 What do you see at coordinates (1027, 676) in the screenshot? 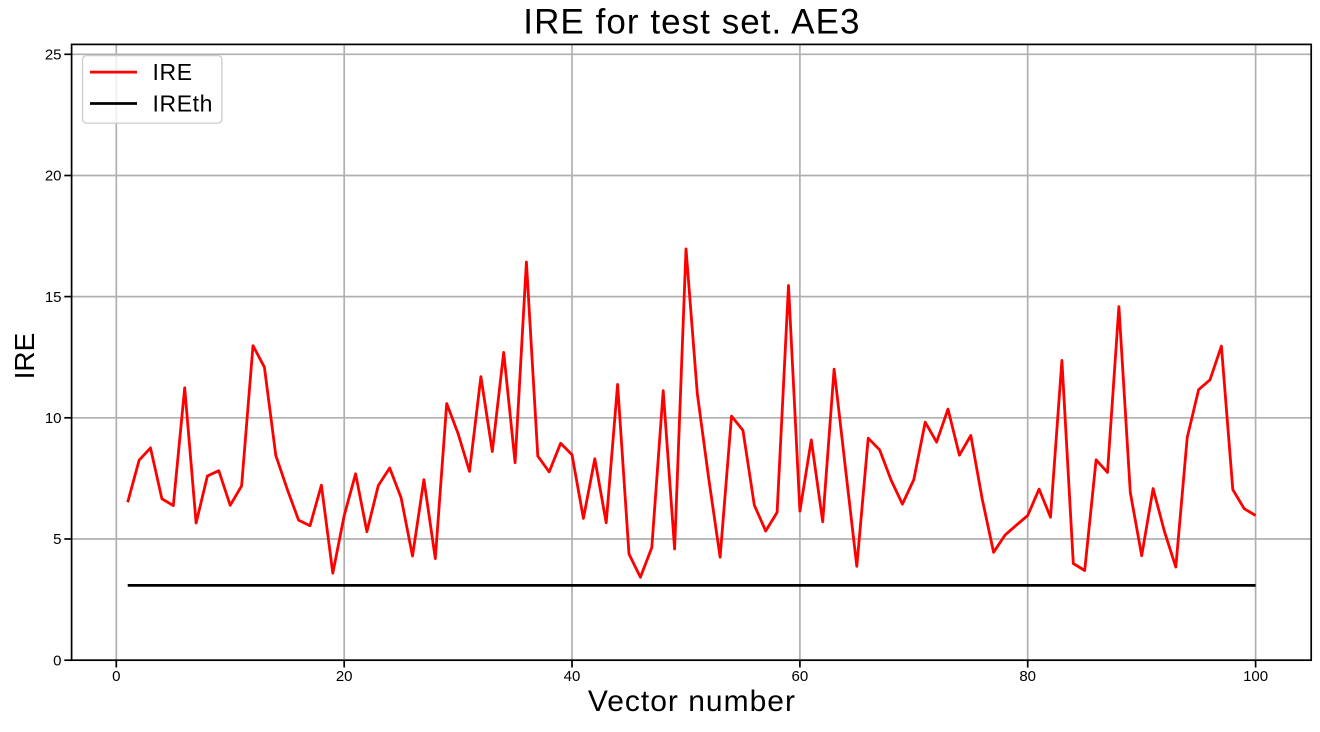
I see `svg-text: 80` at bounding box center [1027, 676].